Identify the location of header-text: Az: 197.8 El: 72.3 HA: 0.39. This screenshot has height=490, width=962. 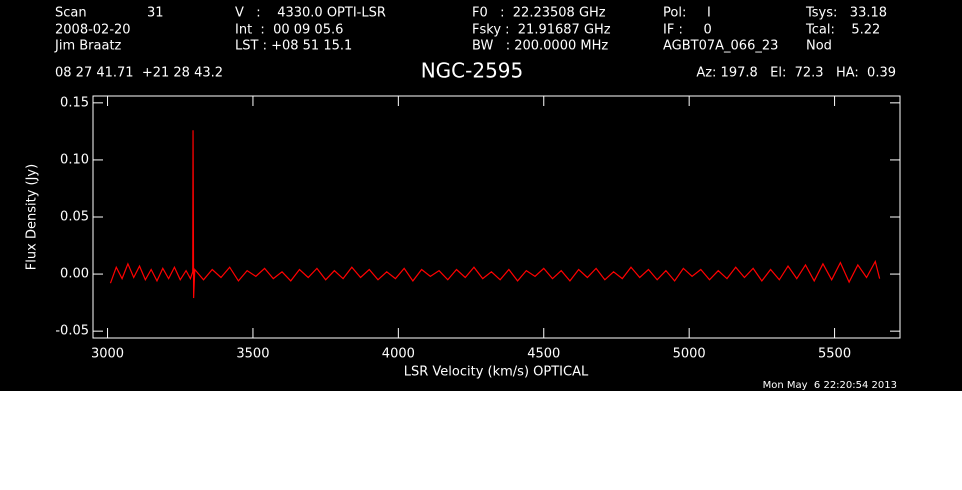
(796, 73).